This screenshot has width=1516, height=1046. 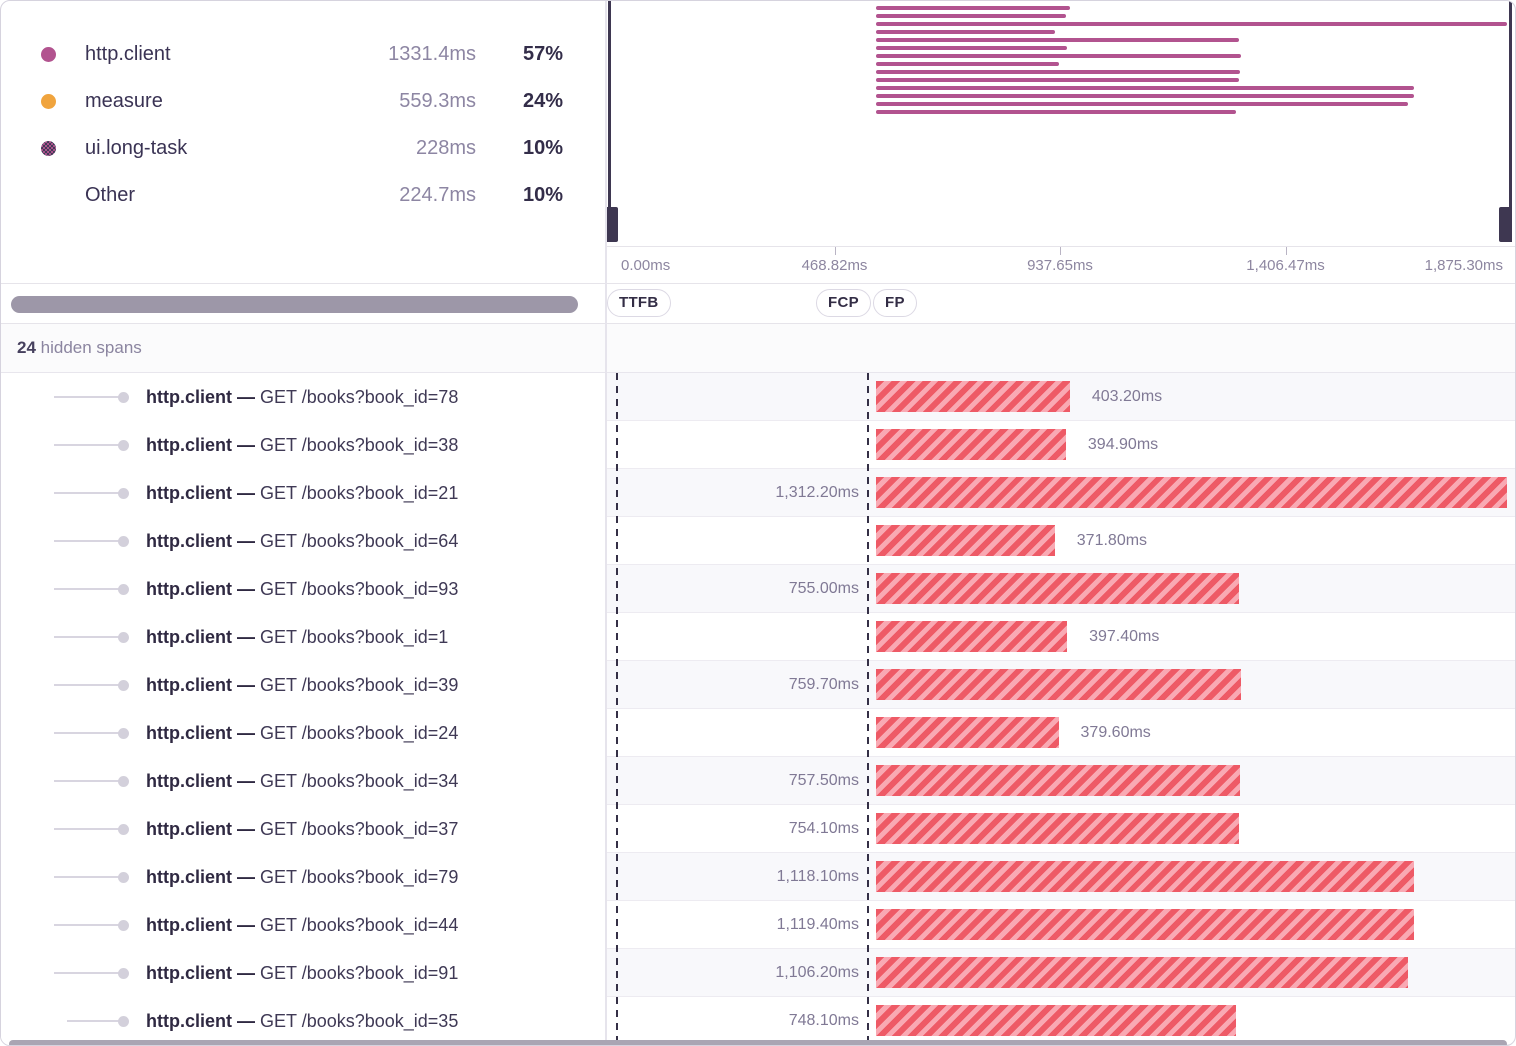 I want to click on span-row-timeline-cell: 403.20ms, so click(x=1061, y=397).